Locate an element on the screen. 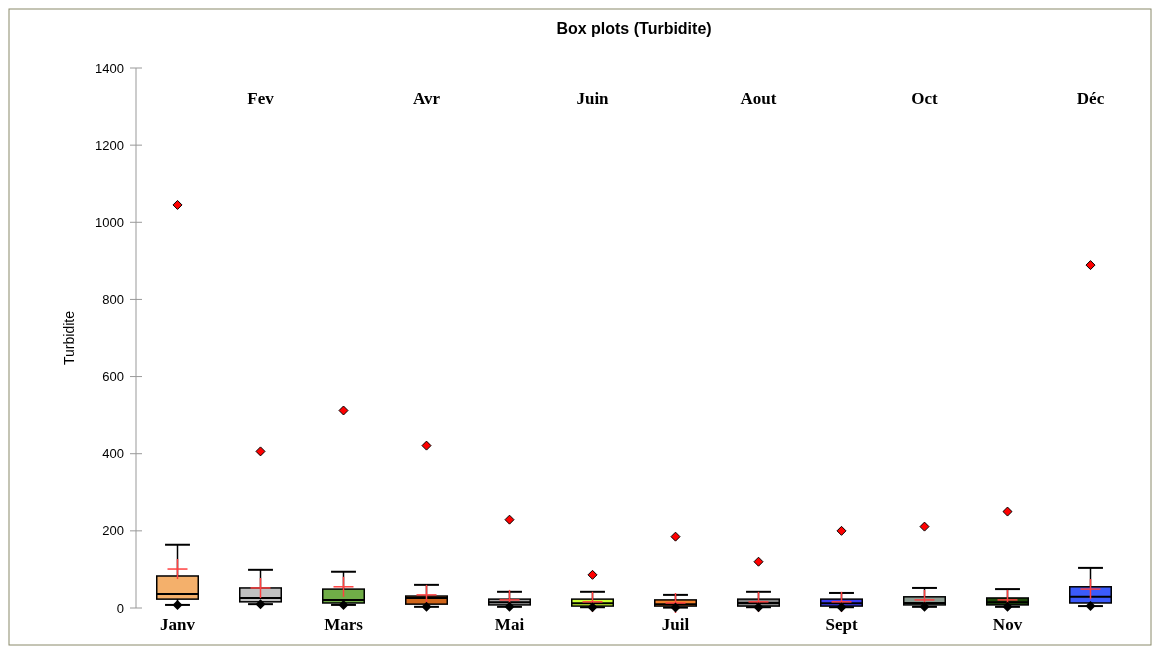  x-tick-label: Janv is located at coordinates (178, 624).